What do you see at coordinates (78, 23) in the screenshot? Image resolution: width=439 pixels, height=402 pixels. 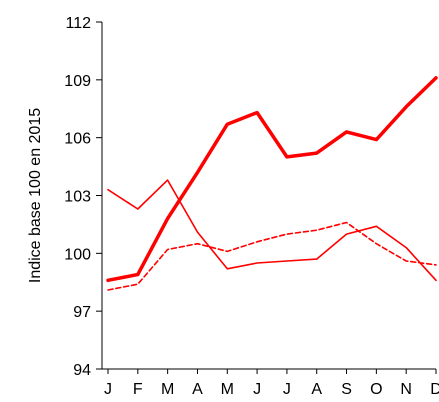 I see `y-tick-label: 112` at bounding box center [78, 23].